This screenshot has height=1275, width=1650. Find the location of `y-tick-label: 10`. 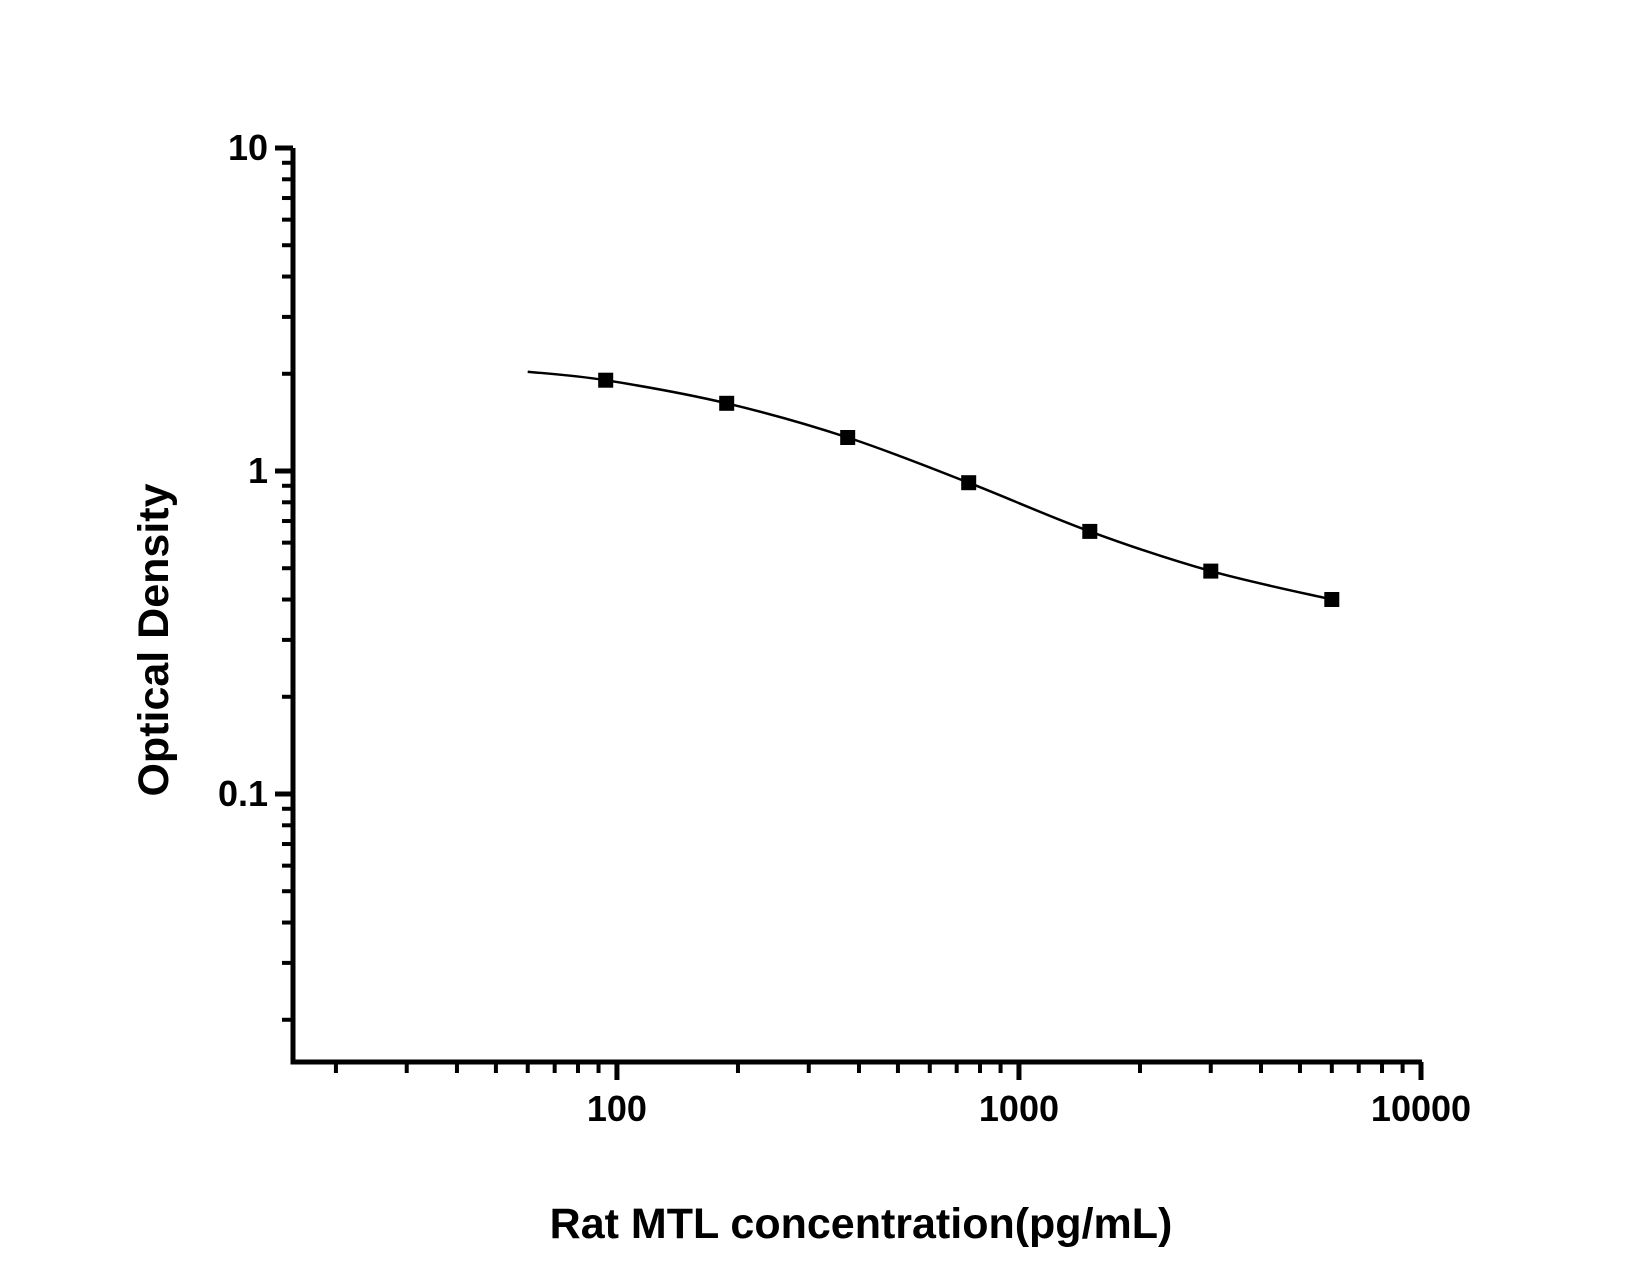

y-tick-label: 10 is located at coordinates (248, 147).